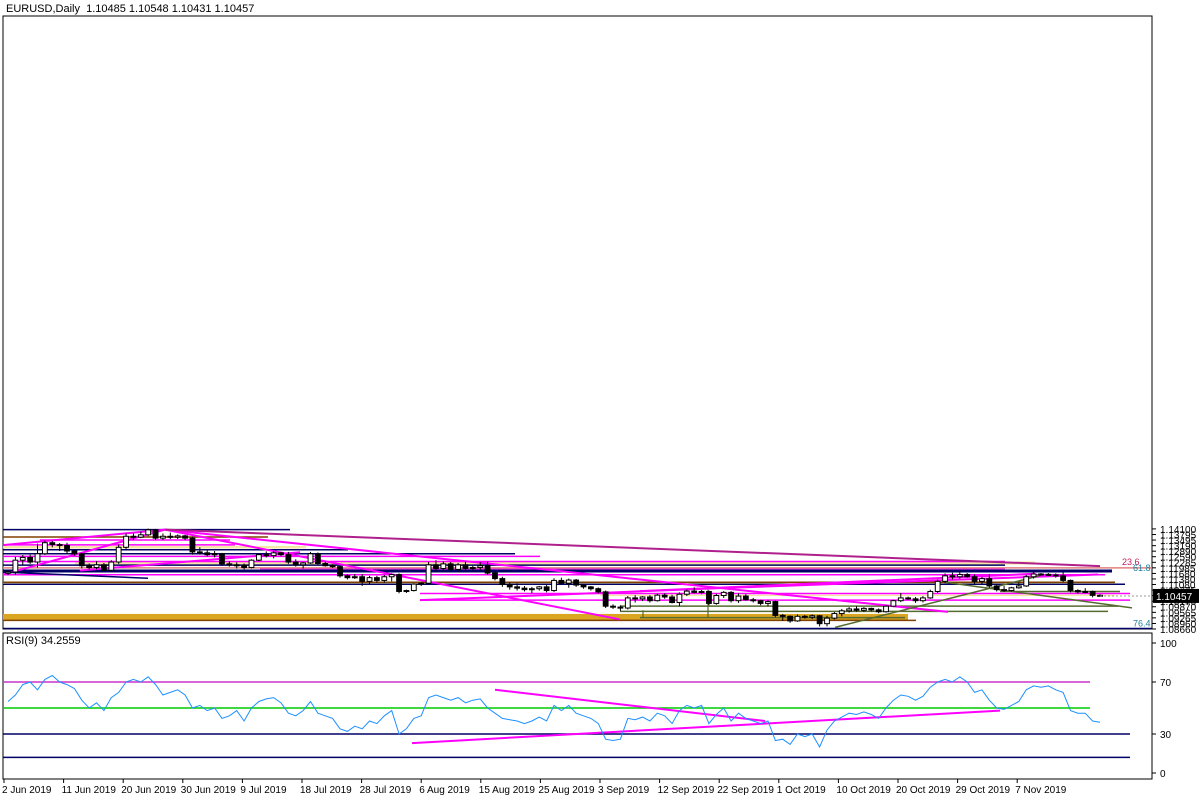  I want to click on time-tick-label: 18 Jul 2019, so click(326, 790).